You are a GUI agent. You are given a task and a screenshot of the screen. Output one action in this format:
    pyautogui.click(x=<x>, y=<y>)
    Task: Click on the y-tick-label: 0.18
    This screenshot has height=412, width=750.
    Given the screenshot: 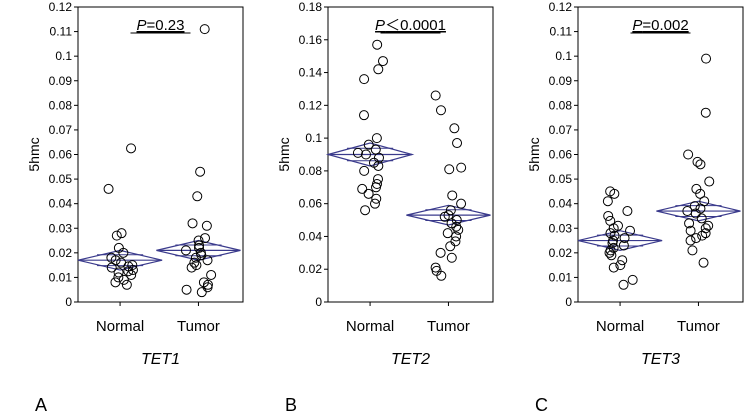 What is the action you would take?
    pyautogui.click(x=311, y=7)
    